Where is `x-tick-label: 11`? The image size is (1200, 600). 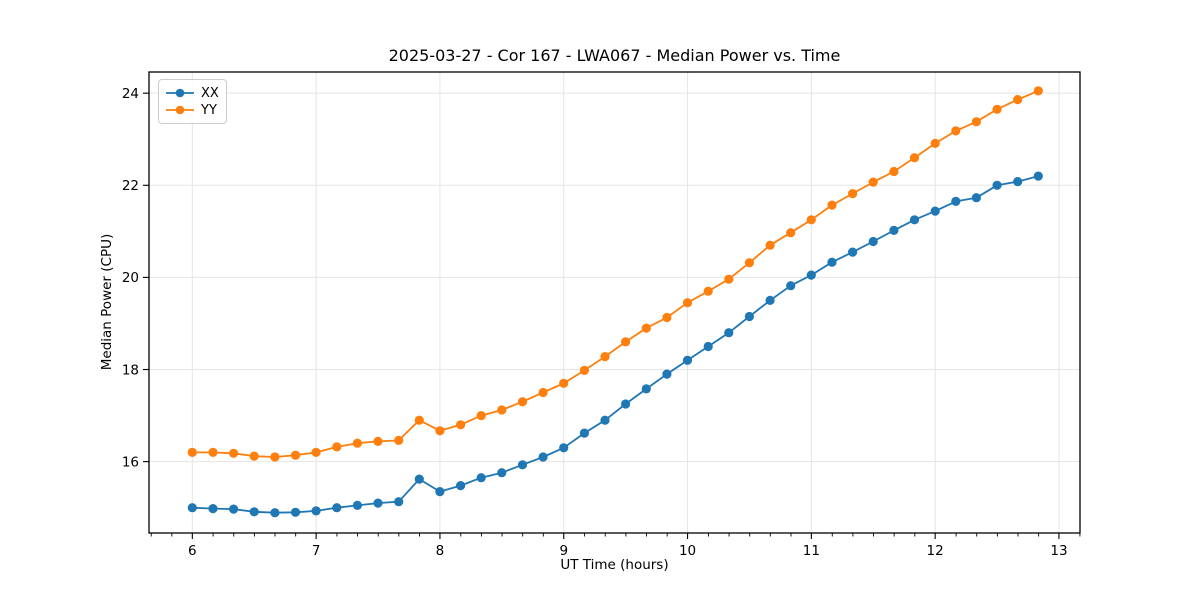
x-tick-label: 11 is located at coordinates (811, 551).